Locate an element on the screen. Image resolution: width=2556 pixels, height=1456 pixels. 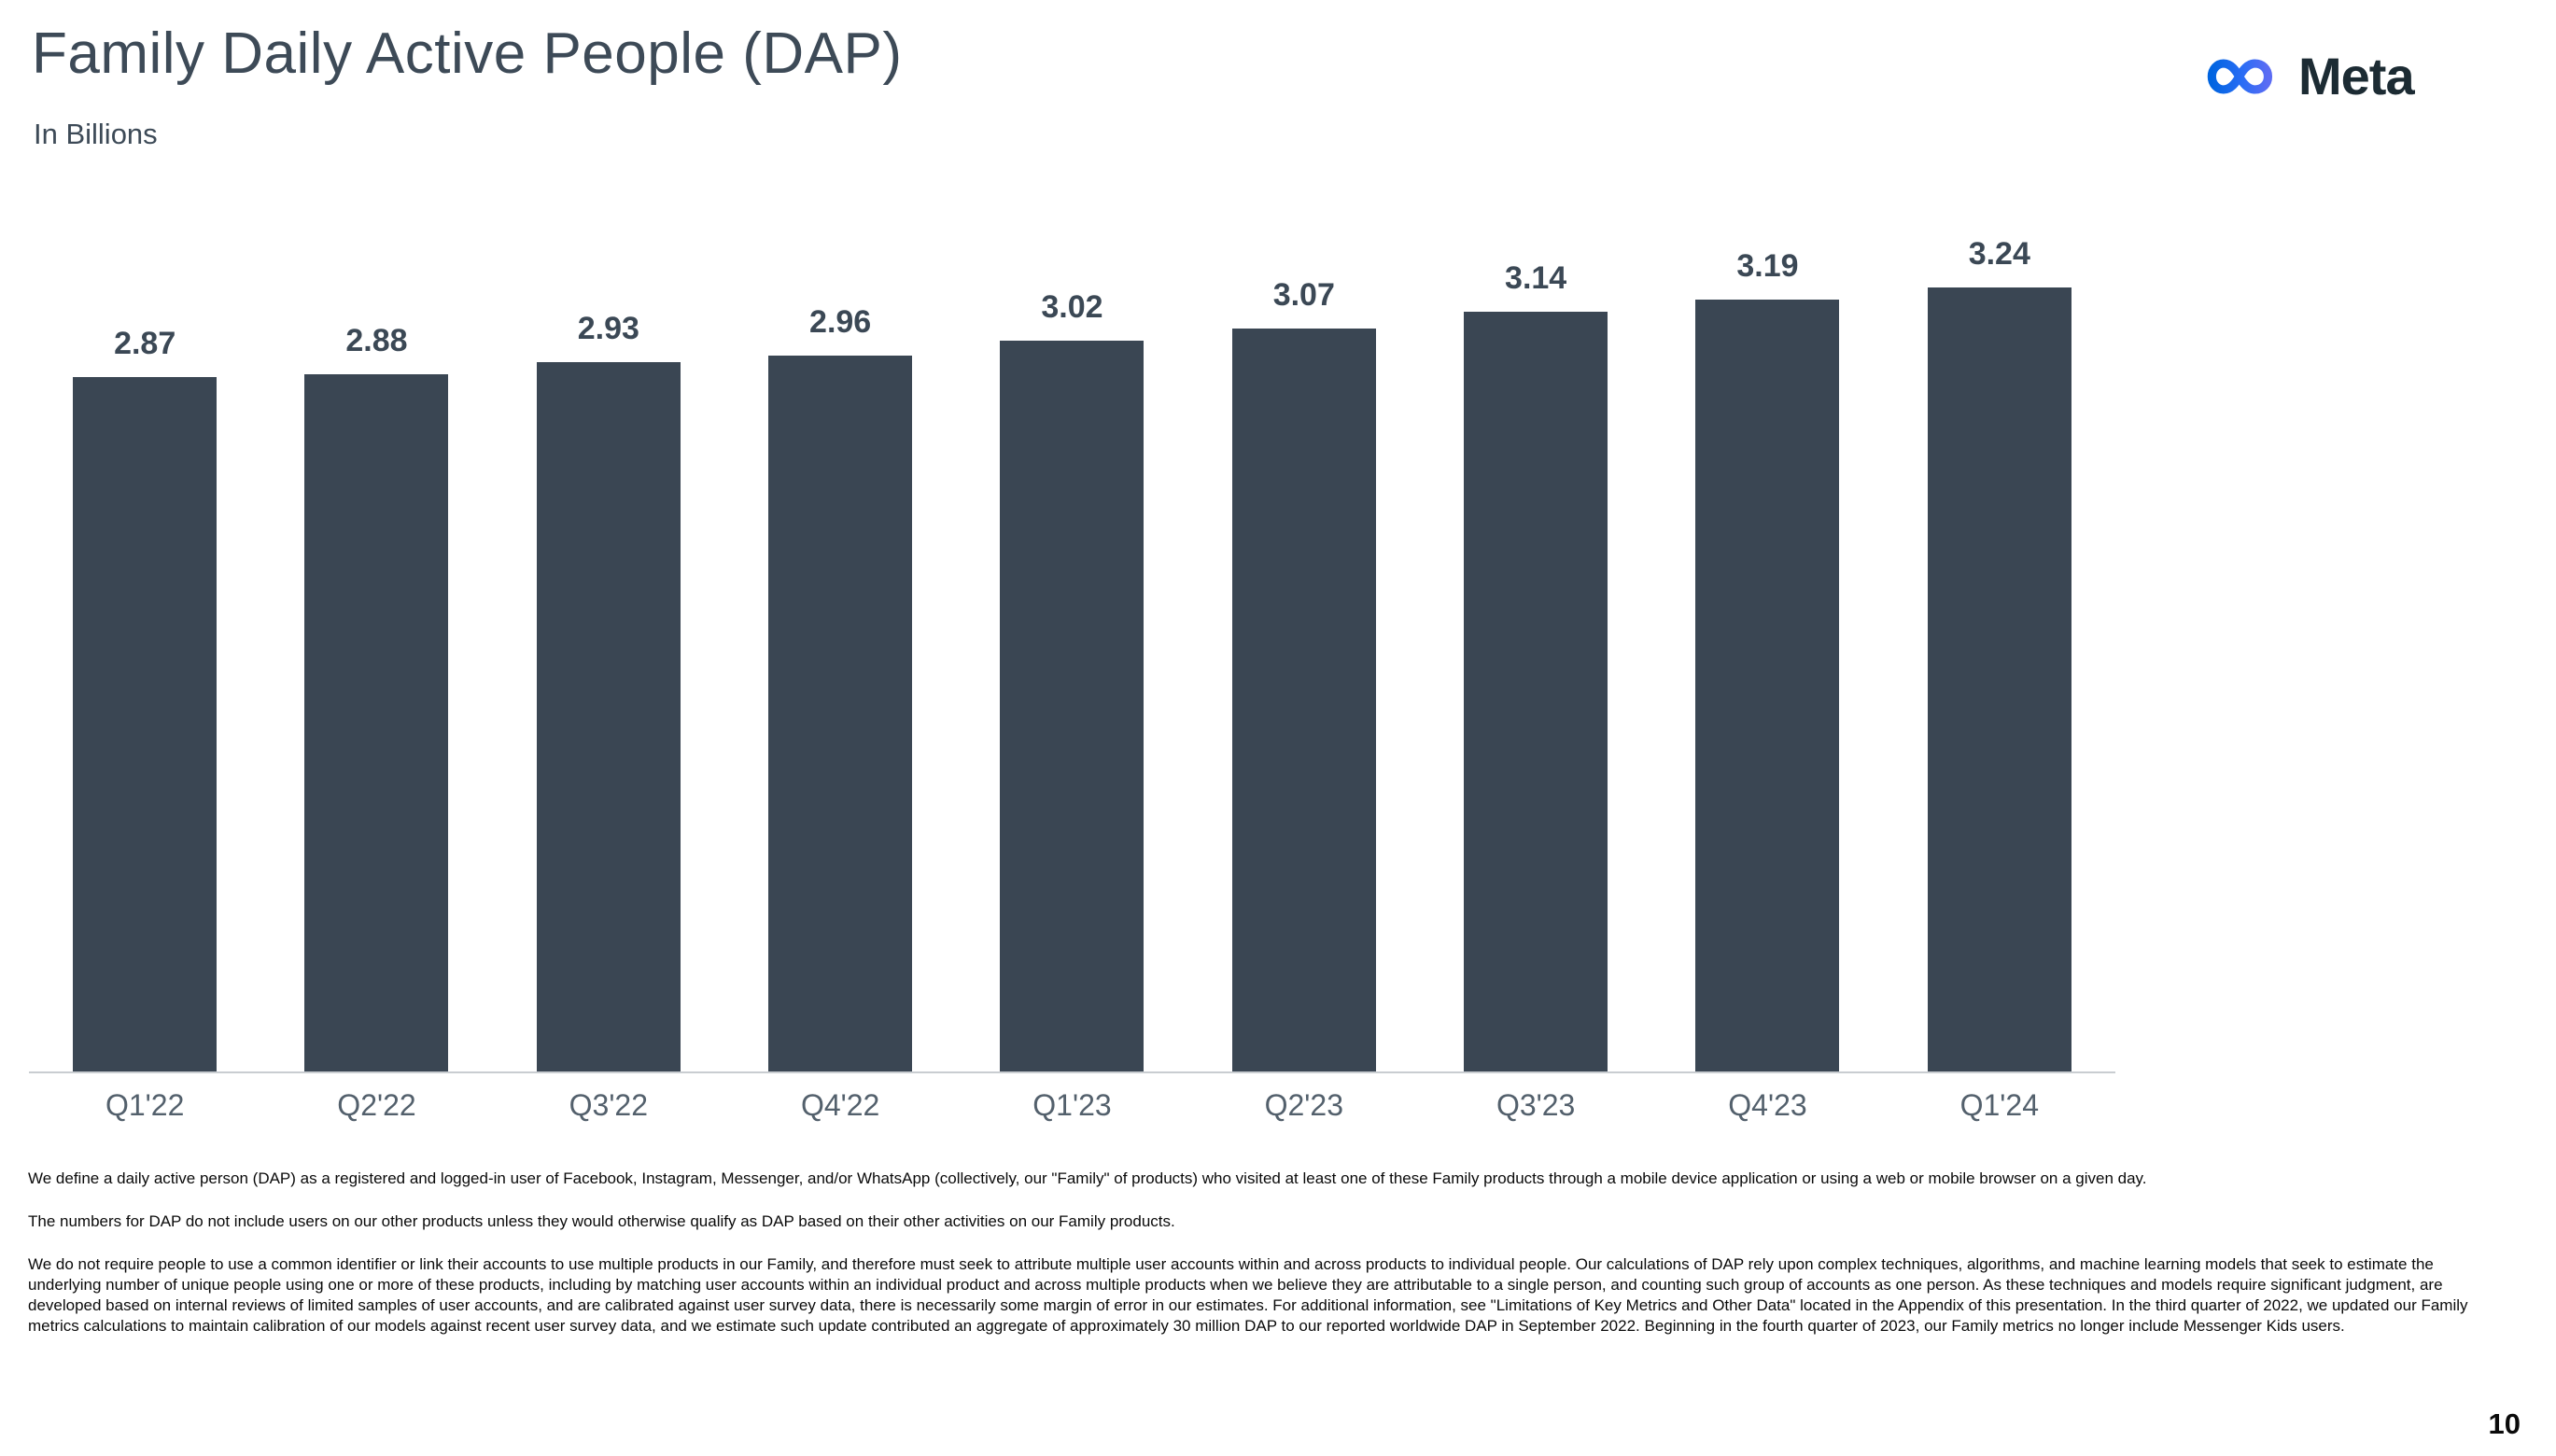
page-title: Family Daily Active People (DAP) is located at coordinates (467, 53).